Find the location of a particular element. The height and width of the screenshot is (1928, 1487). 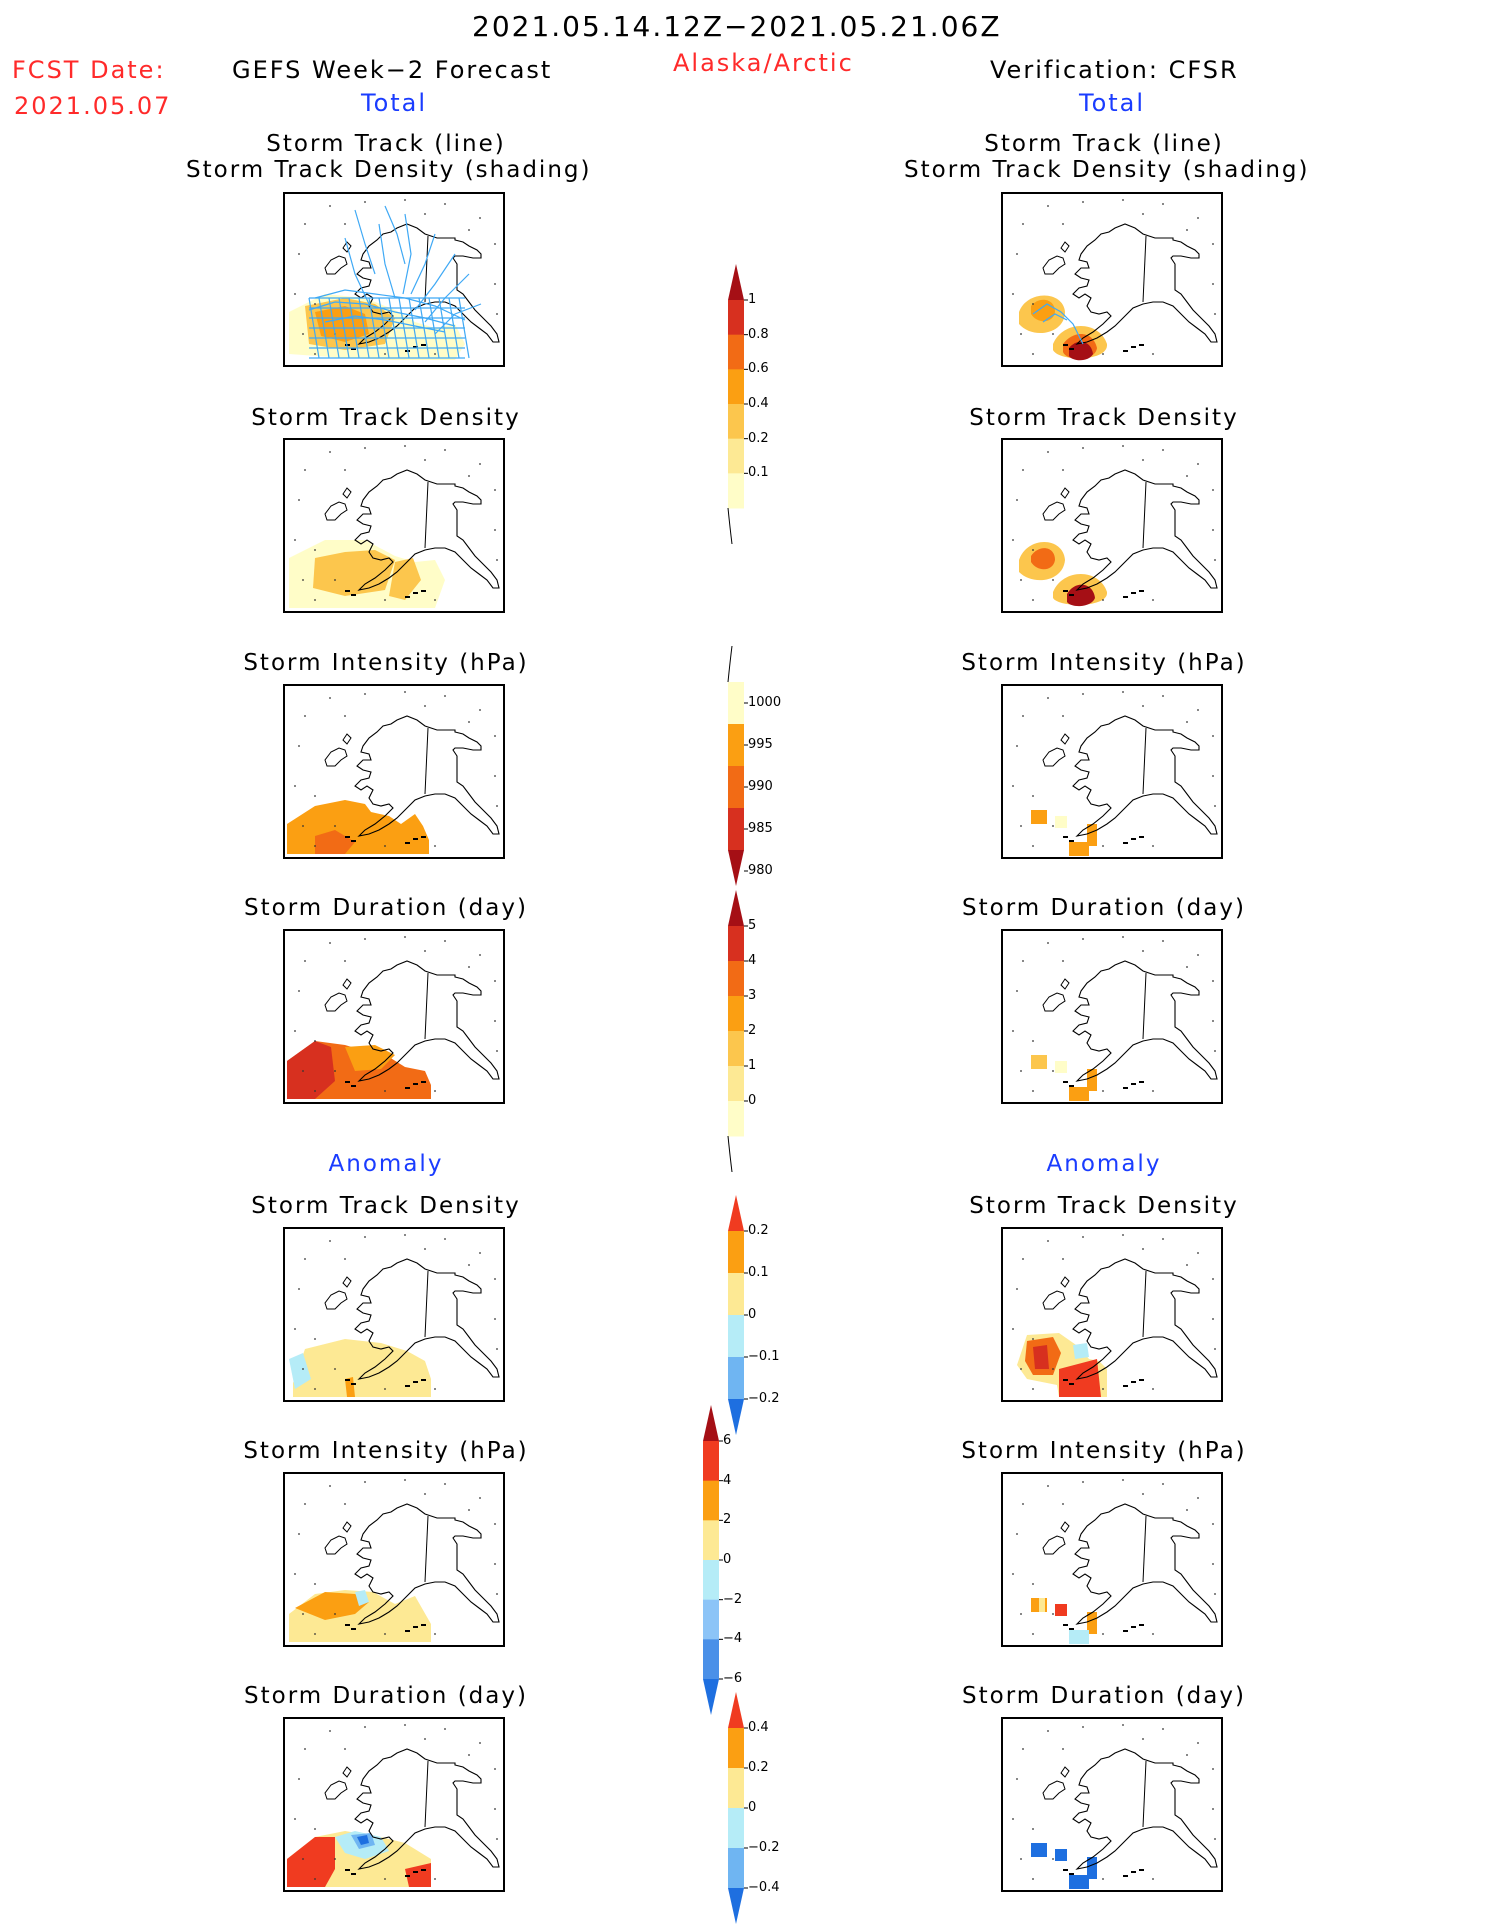

left-anom-duration-map is located at coordinates (394, 1804).